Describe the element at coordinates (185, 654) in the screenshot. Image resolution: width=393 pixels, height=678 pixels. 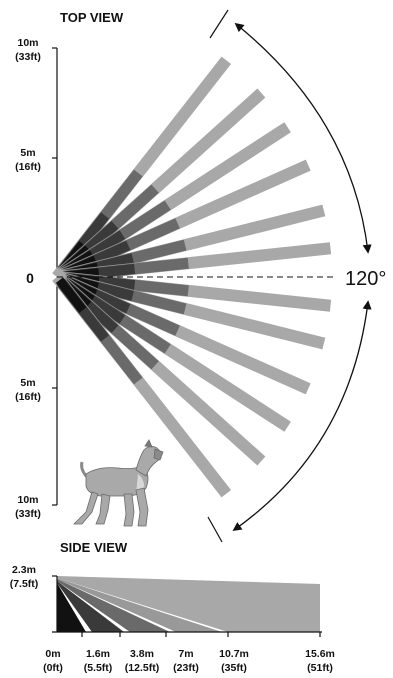
I see `distance-label-7m: 7m` at that location.